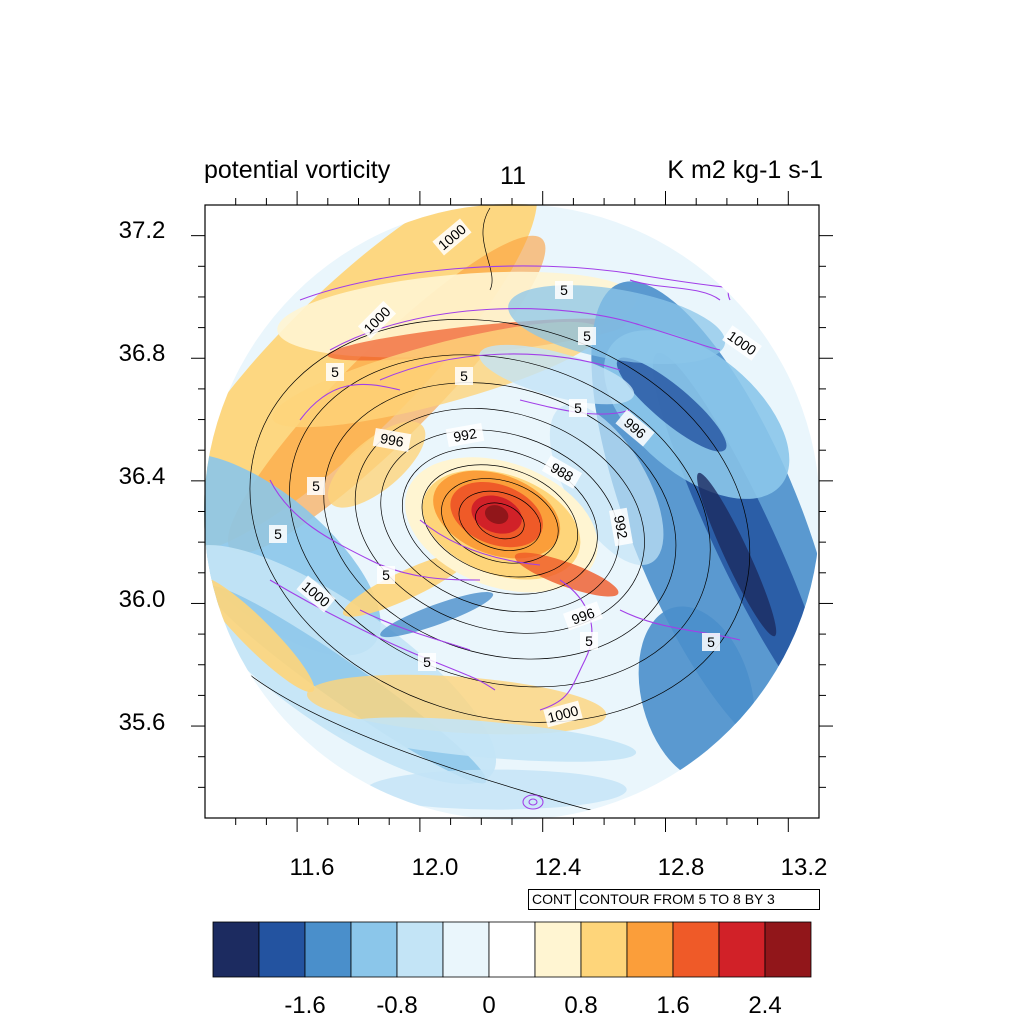  I want to click on x-tick-label: 13.2, so click(804, 867).